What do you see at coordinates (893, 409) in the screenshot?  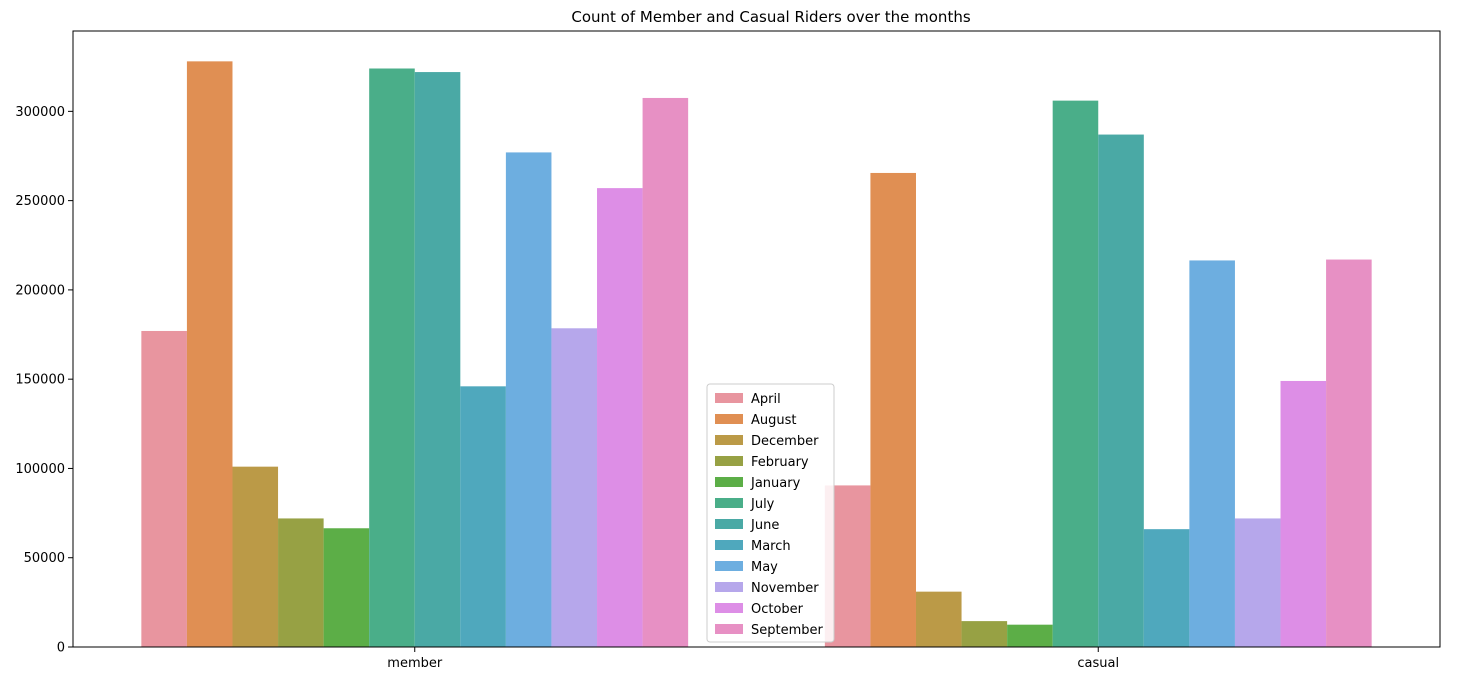 I see `bar-august-casual` at bounding box center [893, 409].